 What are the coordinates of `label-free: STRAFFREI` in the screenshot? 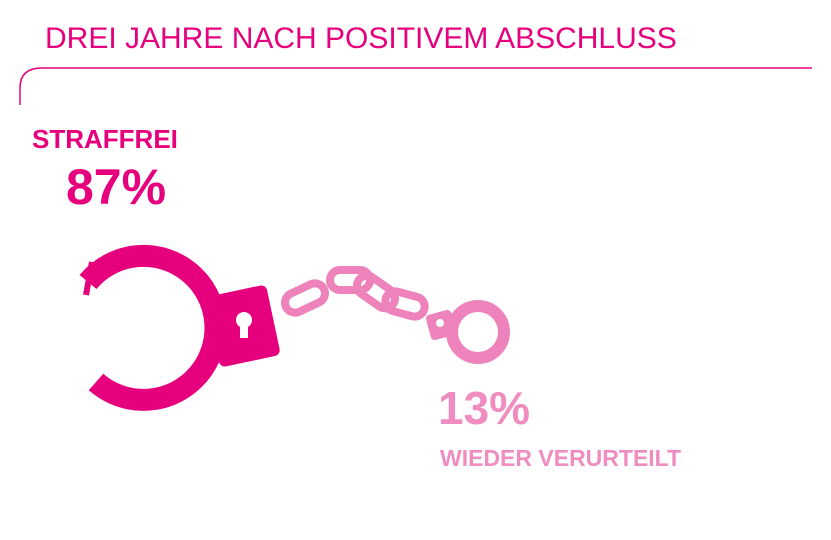 It's located at (105, 139).